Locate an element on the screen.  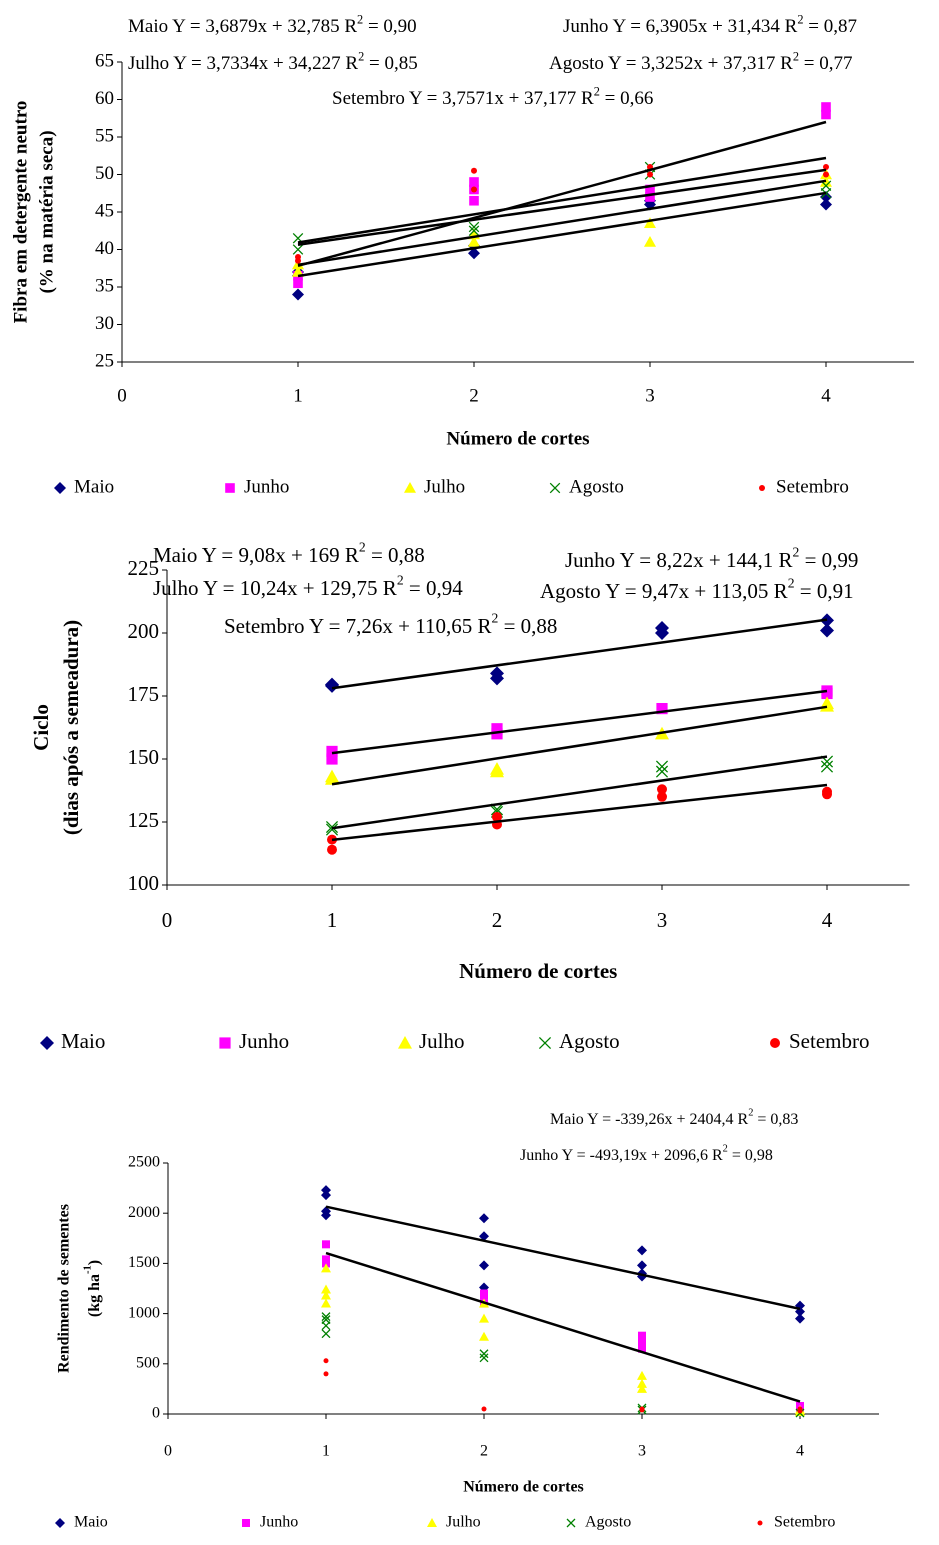
text-part: Junho Y = -493,19x + 2096,6 R is located at coordinates (621, 1155).